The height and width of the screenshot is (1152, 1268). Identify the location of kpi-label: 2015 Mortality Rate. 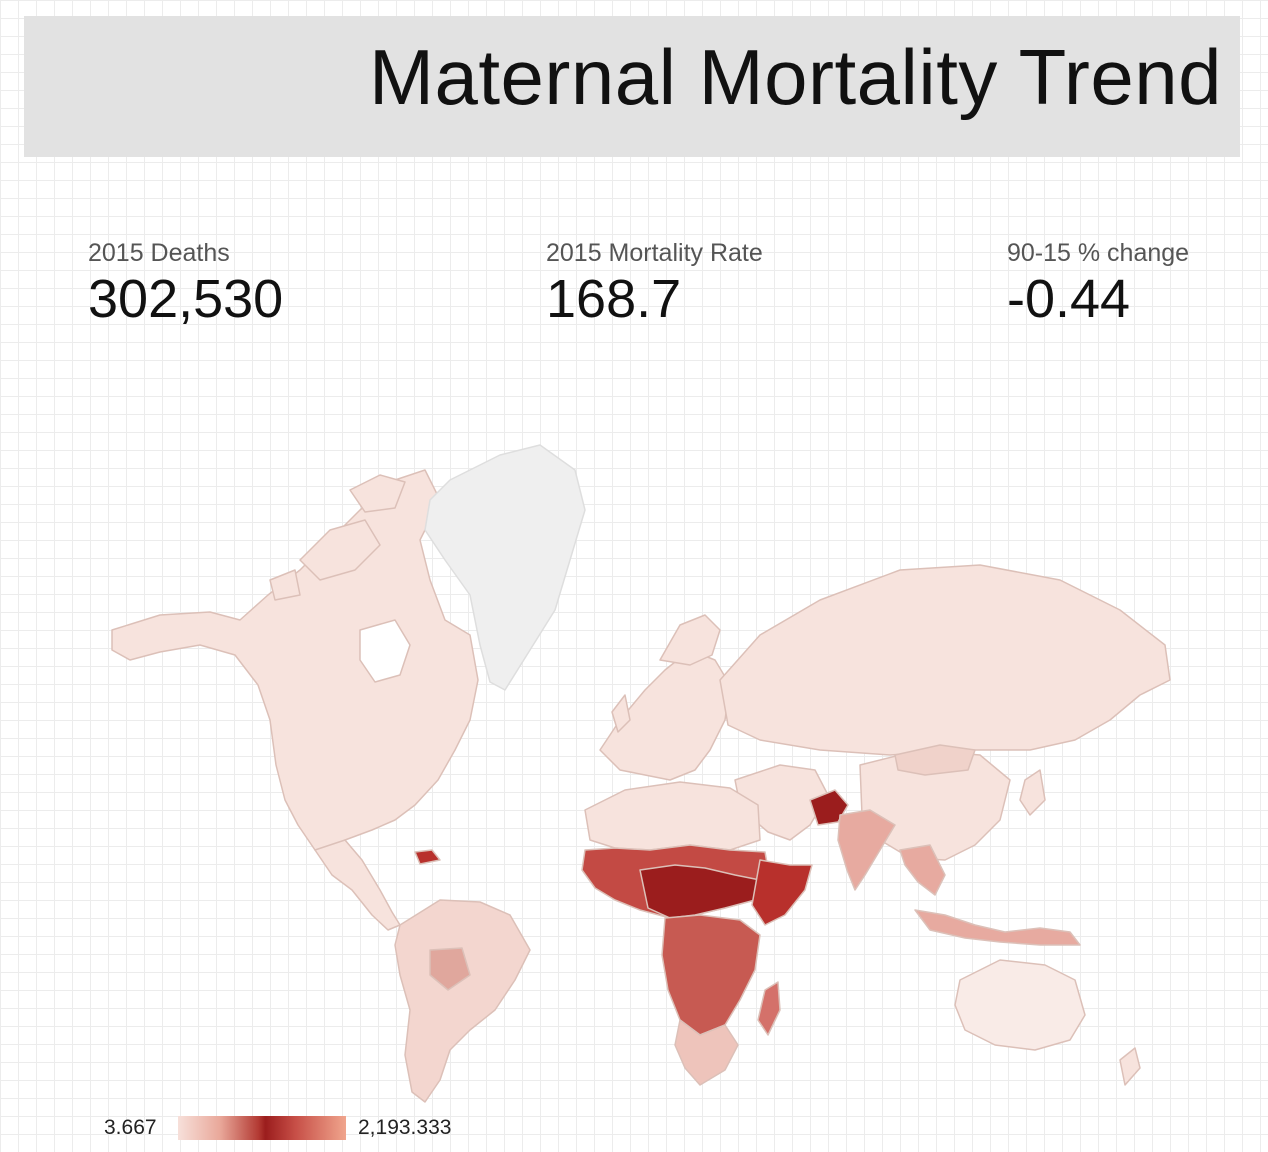
(654, 253).